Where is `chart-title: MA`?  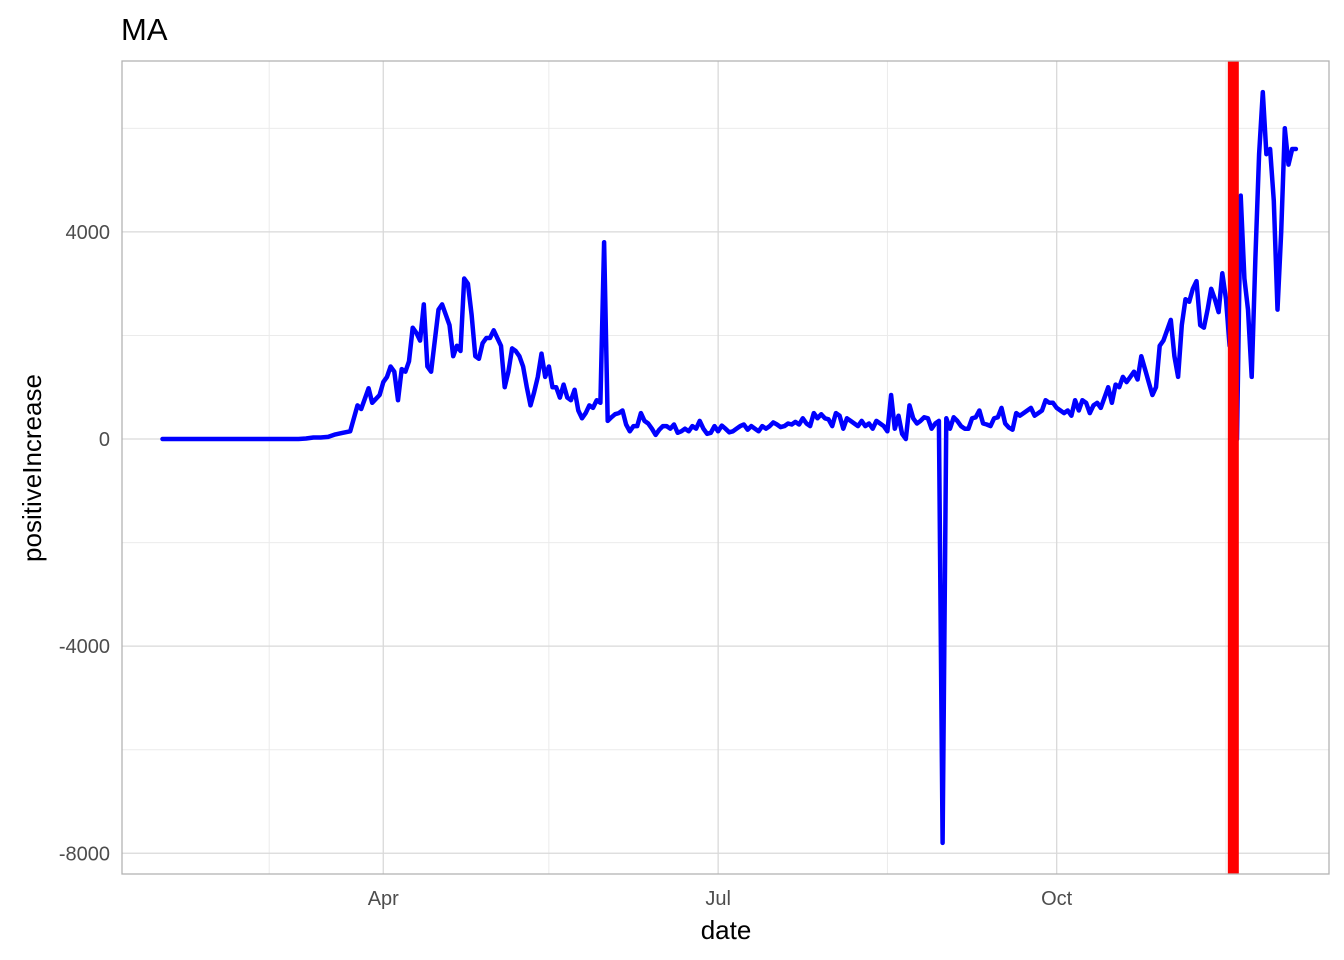
chart-title: MA is located at coordinates (144, 29).